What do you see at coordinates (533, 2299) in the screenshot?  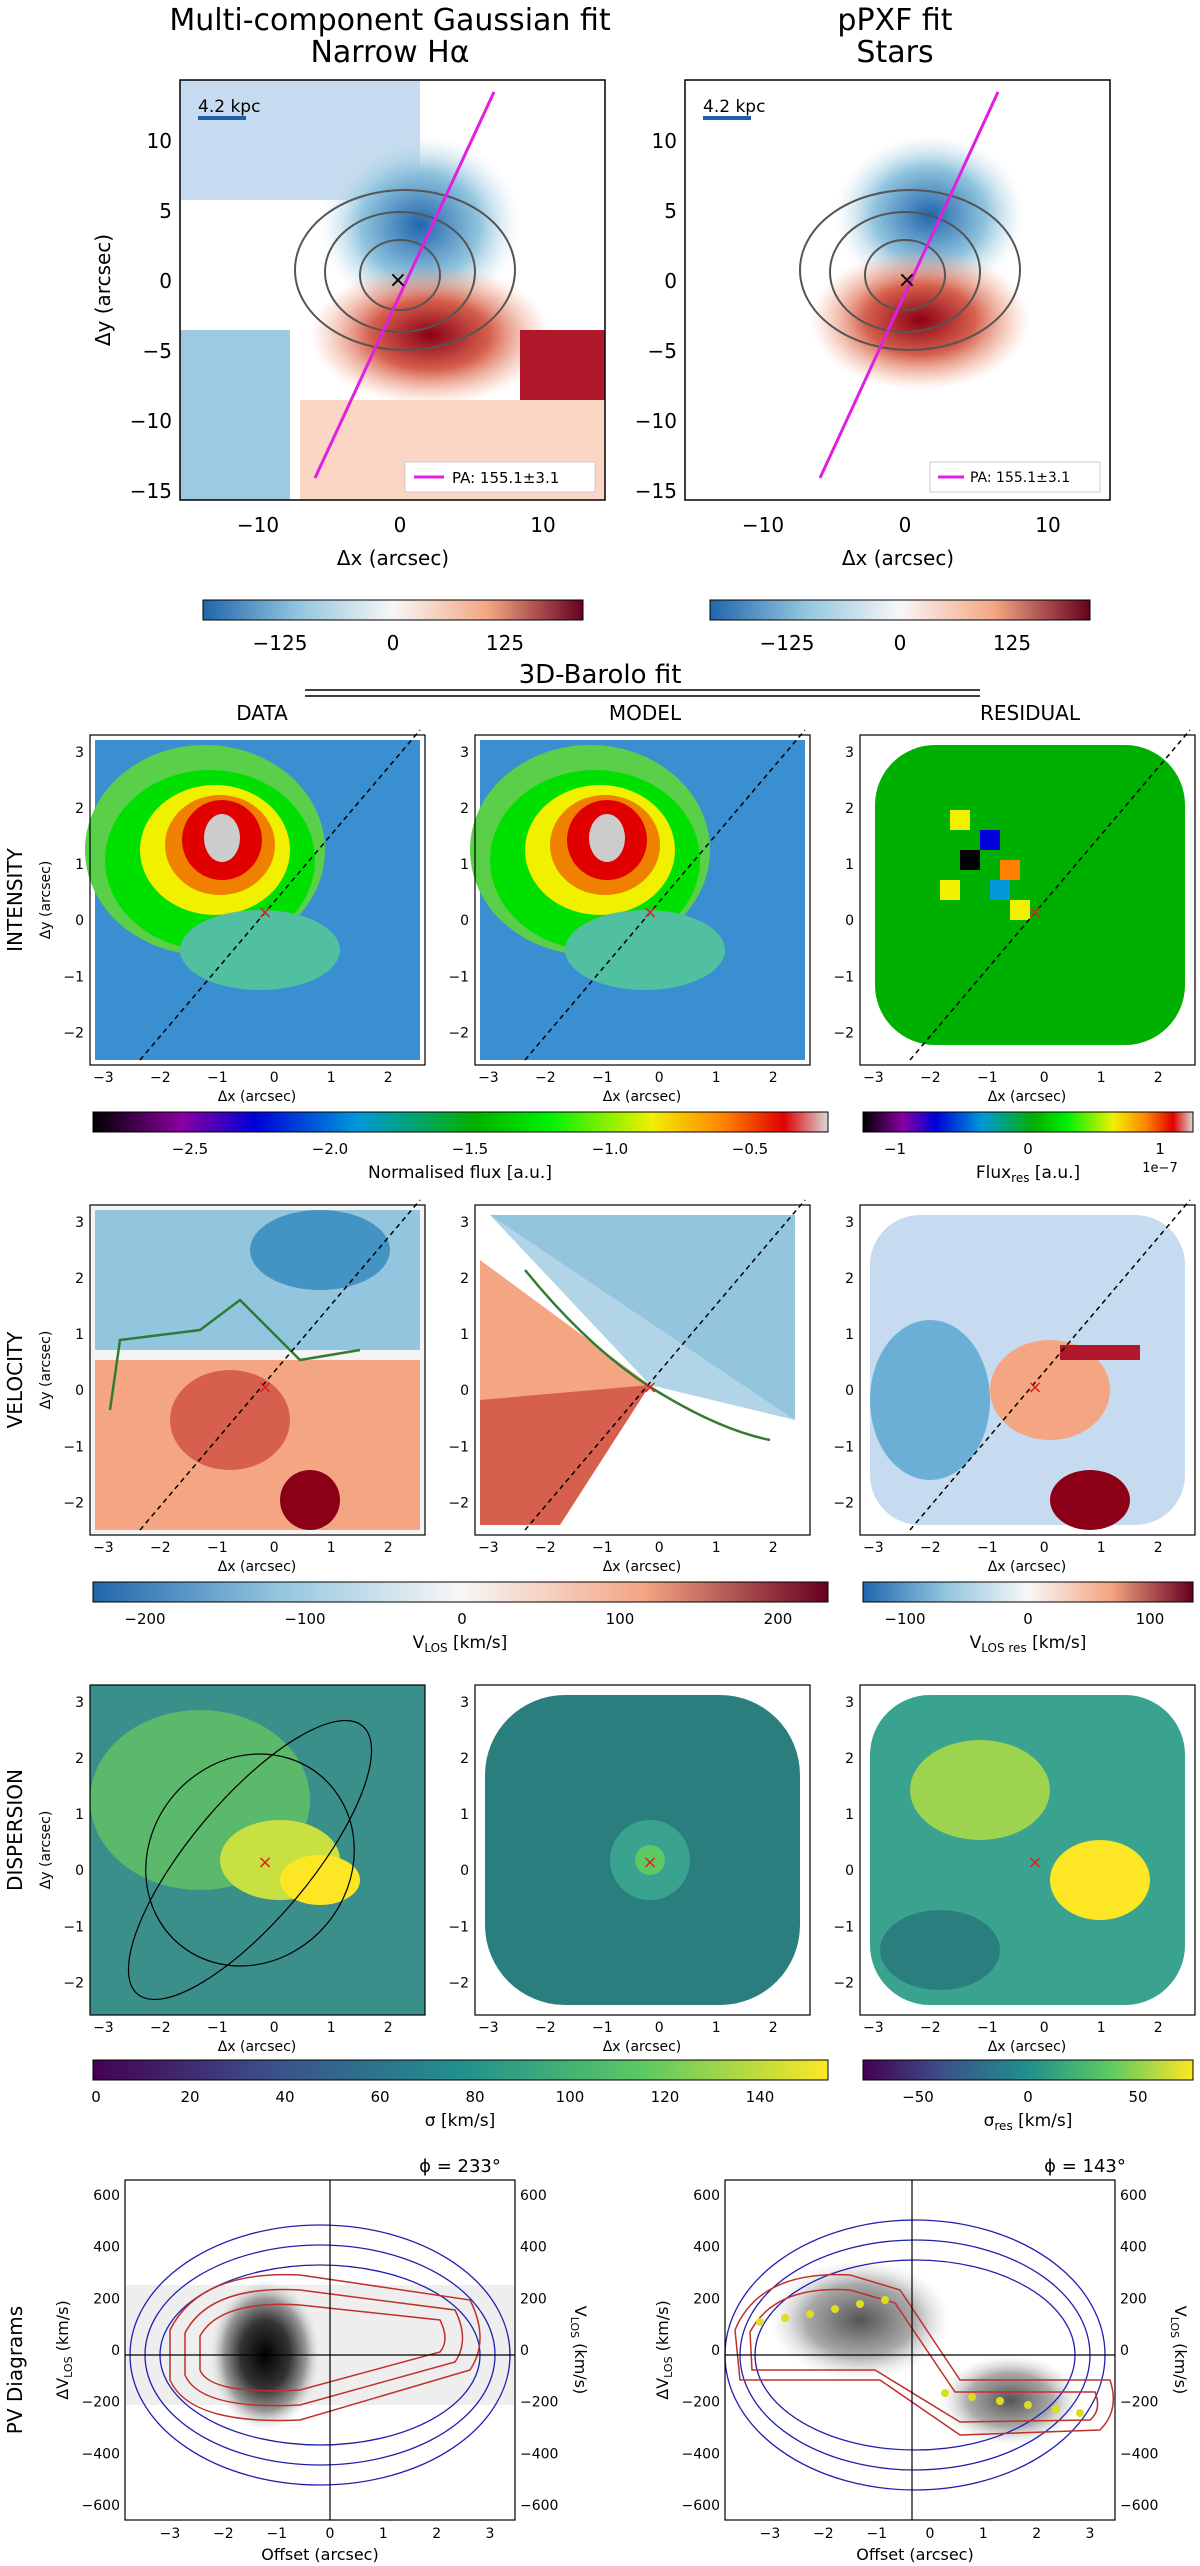 I see `y-right-tick-label: 200` at bounding box center [533, 2299].